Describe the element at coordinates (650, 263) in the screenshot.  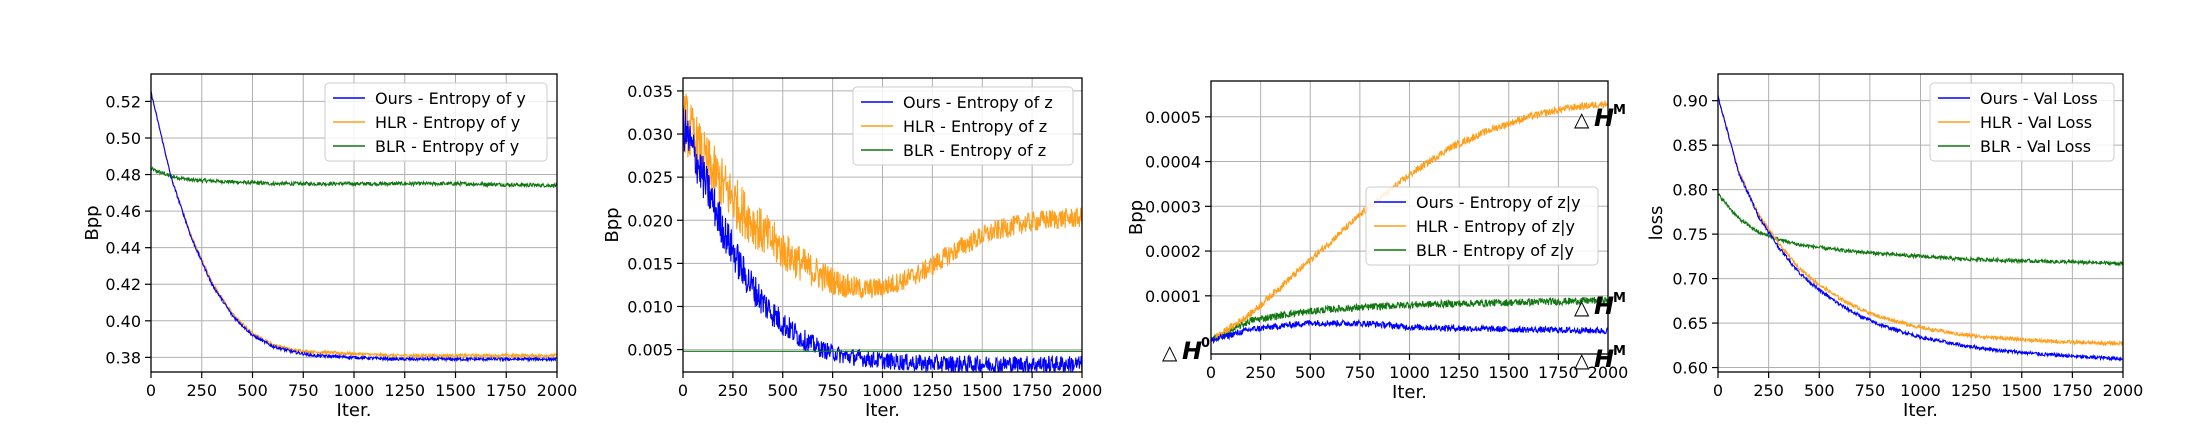
I see `y-tick-label: 0.015` at that location.